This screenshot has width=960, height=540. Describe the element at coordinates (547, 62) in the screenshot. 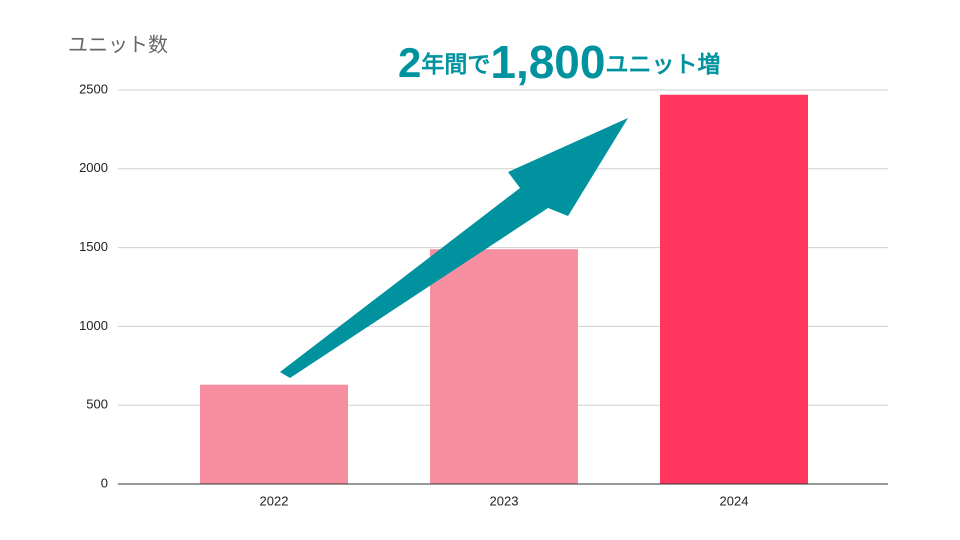

I see `annotation-part: 1,800` at that location.